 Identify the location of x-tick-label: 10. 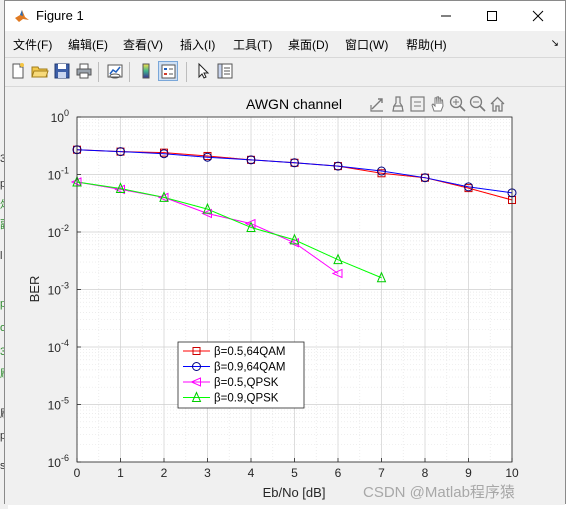
(512, 473).